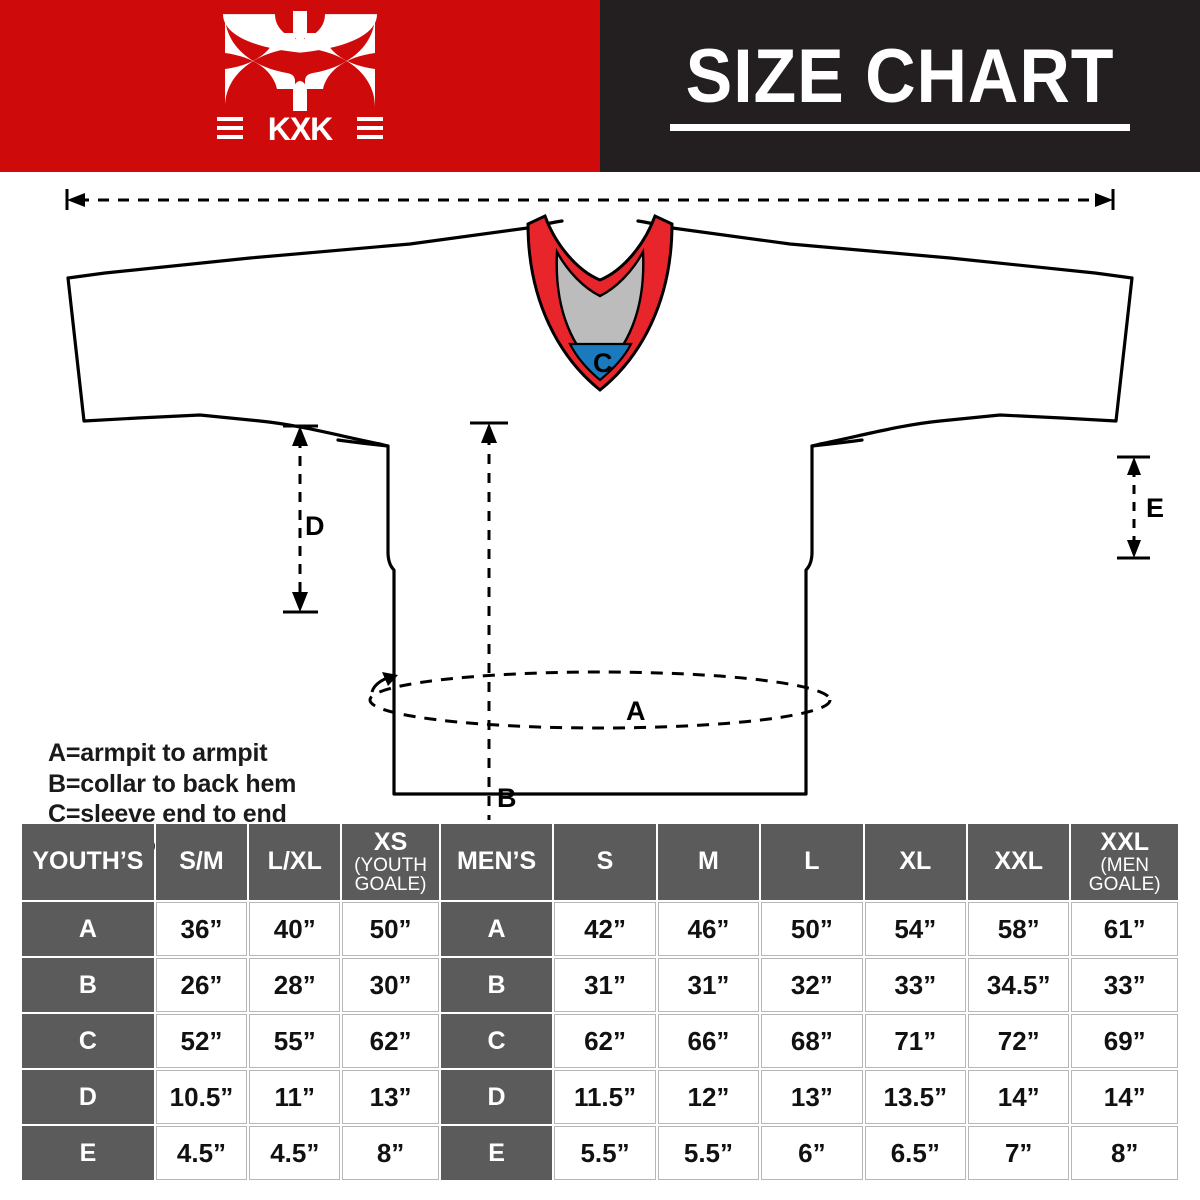 The image size is (1200, 1200). Describe the element at coordinates (88, 1097) in the screenshot. I see `row-header-youth-D: D` at that location.